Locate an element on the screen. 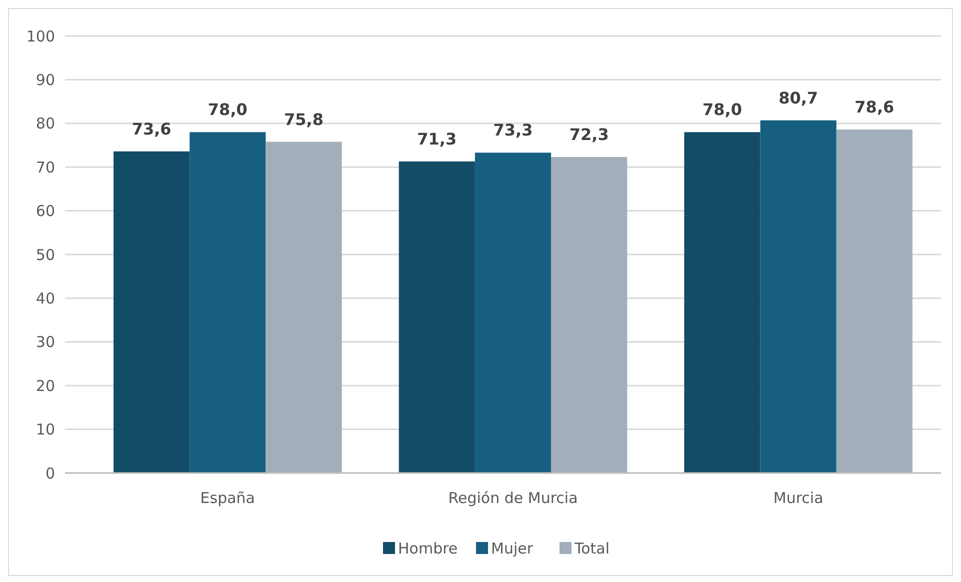  data-label: 78,6 is located at coordinates (874, 107).